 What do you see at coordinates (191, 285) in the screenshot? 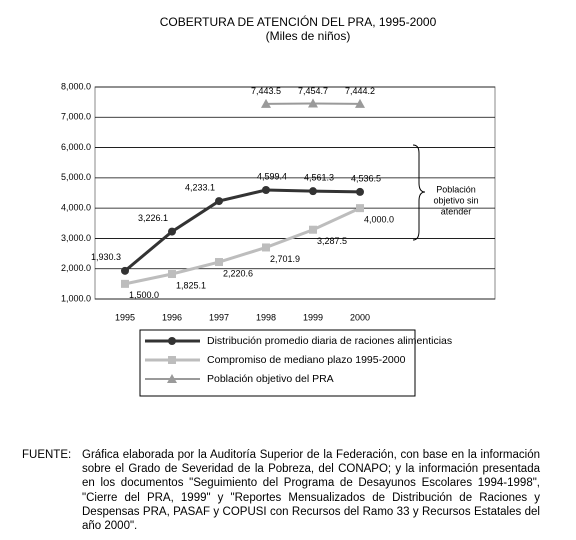
I see `data-label: 1,825.1` at bounding box center [191, 285].